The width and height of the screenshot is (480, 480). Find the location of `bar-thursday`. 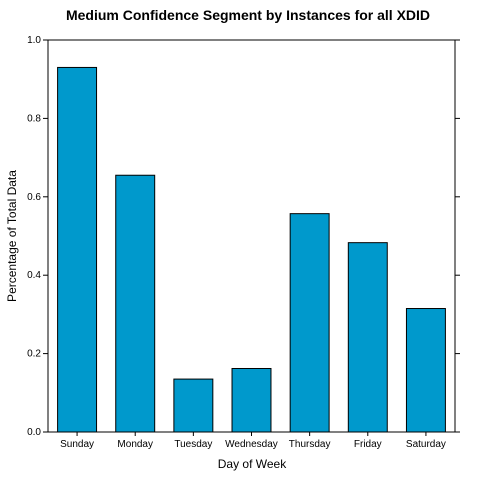

bar-thursday is located at coordinates (309, 323).